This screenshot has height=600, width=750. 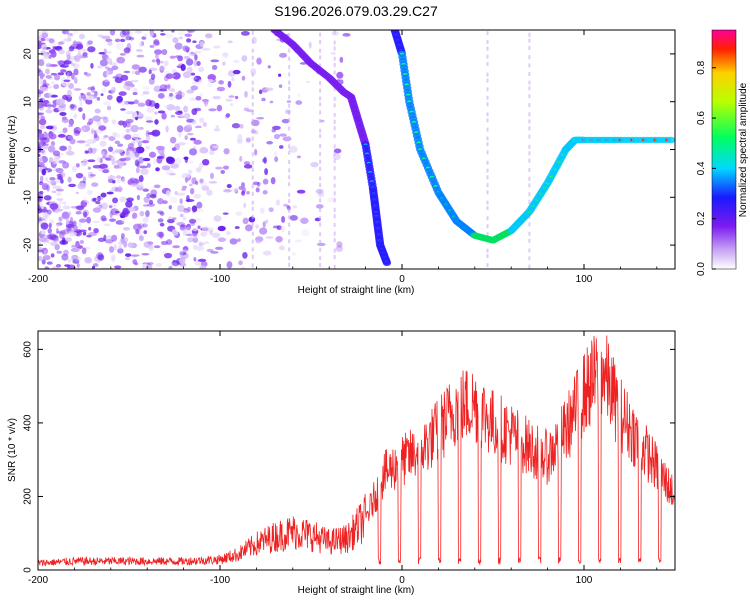 I want to click on snr-x-label: Height of straight line (km), so click(x=356, y=590).